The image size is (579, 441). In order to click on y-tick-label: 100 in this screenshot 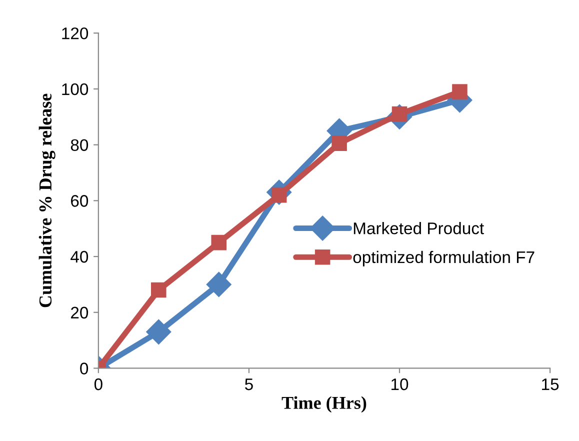, I will do `click(75, 89)`.